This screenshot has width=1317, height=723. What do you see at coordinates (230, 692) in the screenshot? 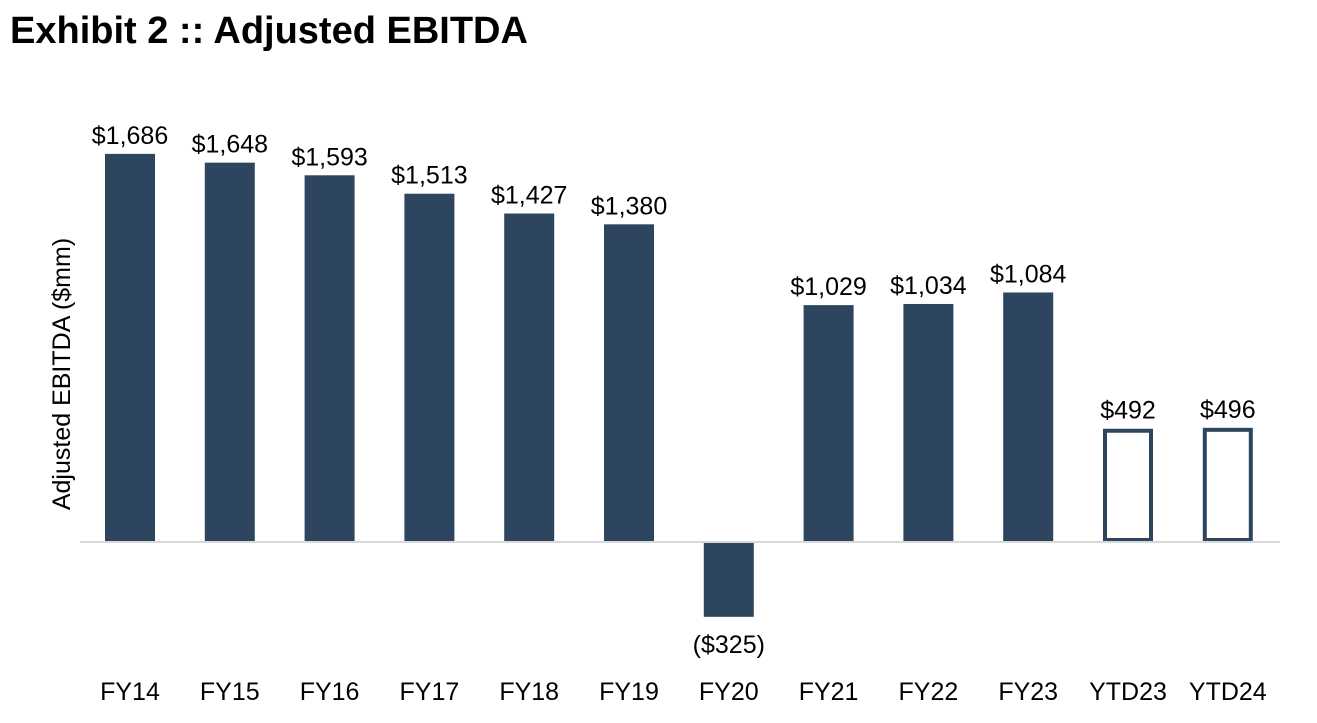
I see `category-label-fy15: FY15` at bounding box center [230, 692].